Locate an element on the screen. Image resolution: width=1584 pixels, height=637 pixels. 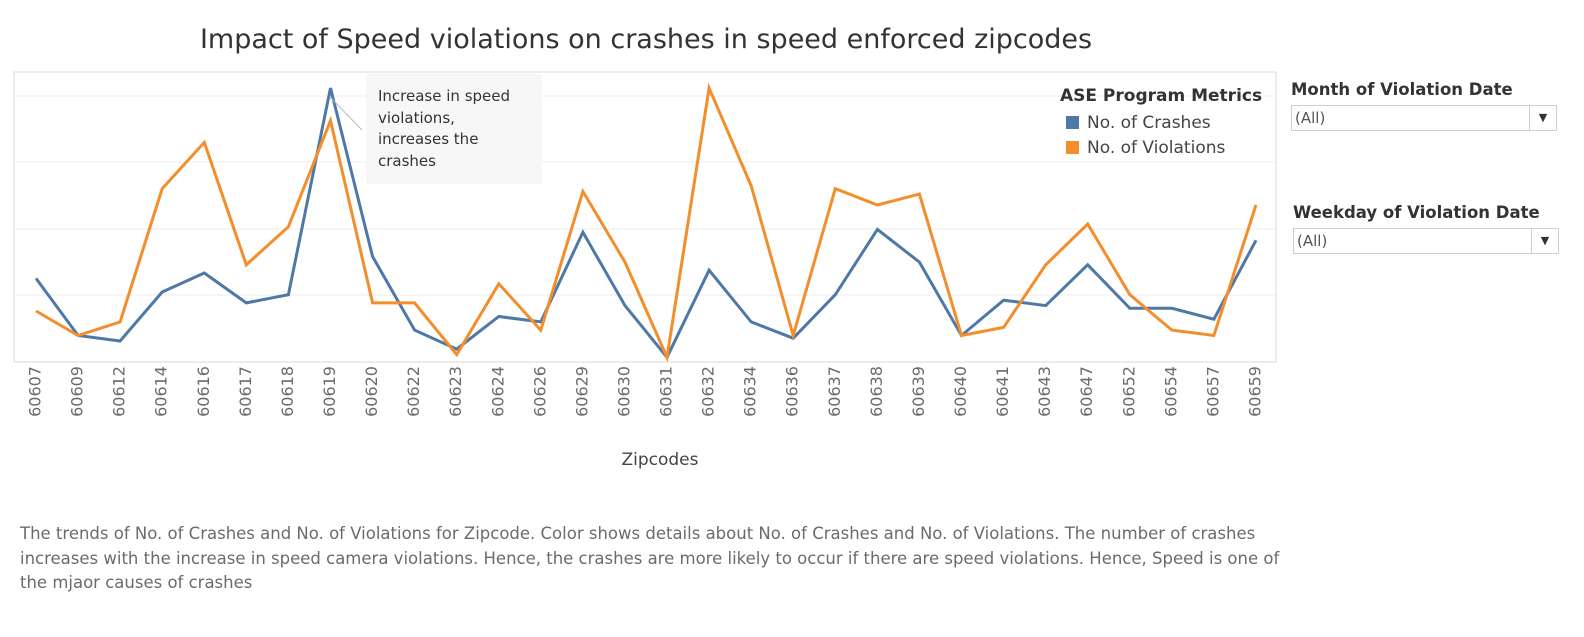
x-tick-label: 60657 is located at coordinates (1212, 391).